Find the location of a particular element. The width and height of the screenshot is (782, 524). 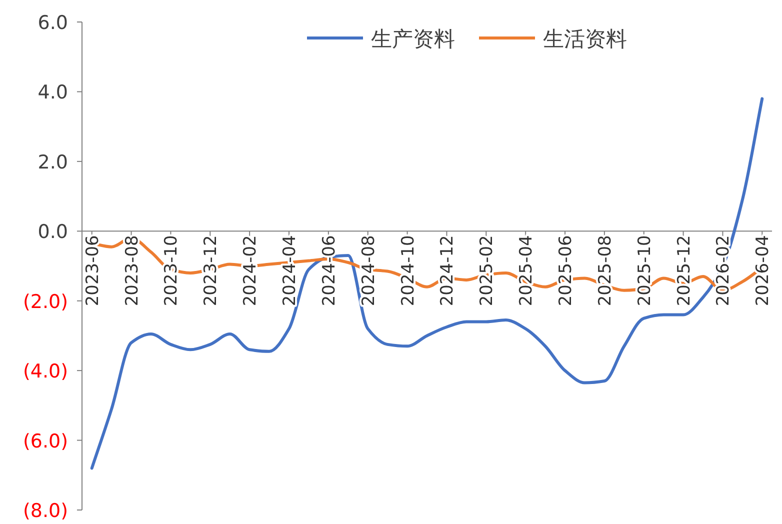

x-tick-label: 2026-04 is located at coordinates (763, 270).